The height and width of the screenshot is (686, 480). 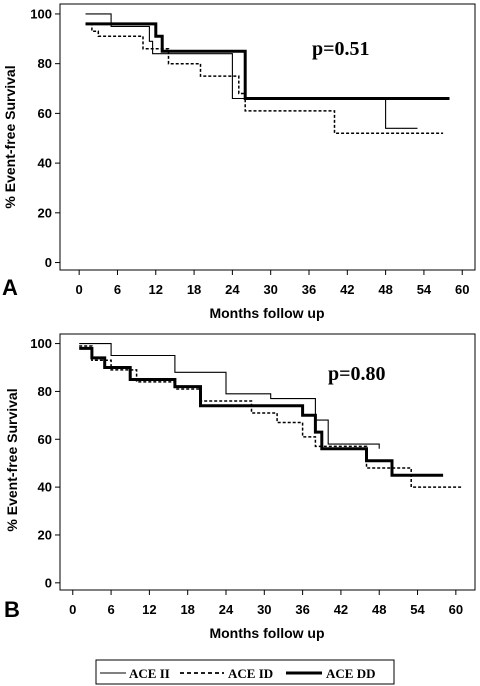 I want to click on legend-label-ace-id: ACE ID, so click(x=250, y=673).